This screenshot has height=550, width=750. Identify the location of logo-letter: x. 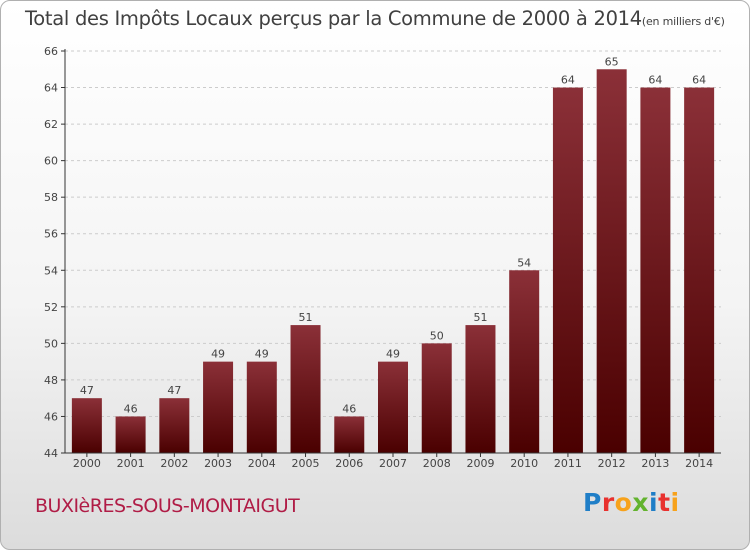
(640, 502).